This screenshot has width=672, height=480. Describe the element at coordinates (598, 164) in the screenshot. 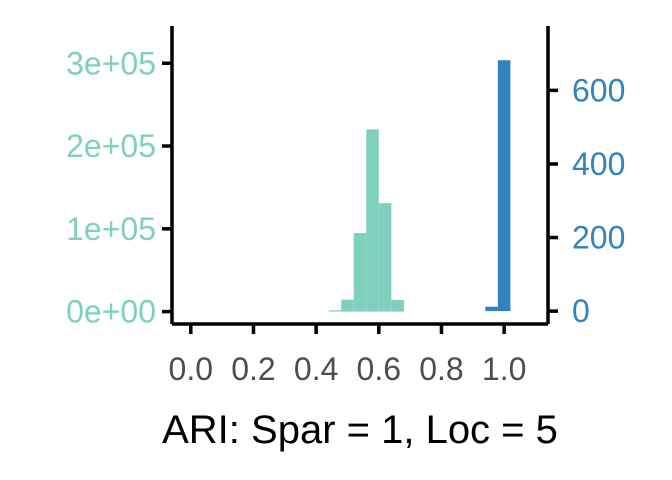

I see `right-tick-label: 400` at that location.